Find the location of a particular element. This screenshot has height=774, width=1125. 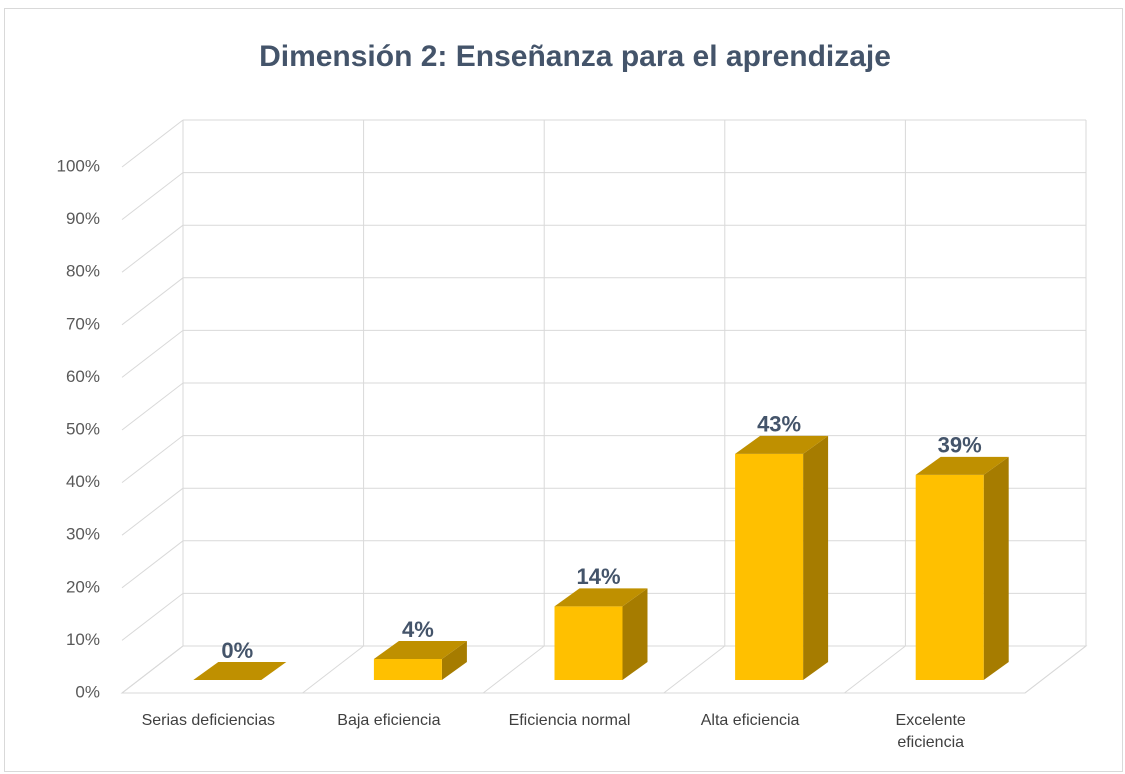

x-tick-label: Excelente eficiencia is located at coordinates (930, 731).